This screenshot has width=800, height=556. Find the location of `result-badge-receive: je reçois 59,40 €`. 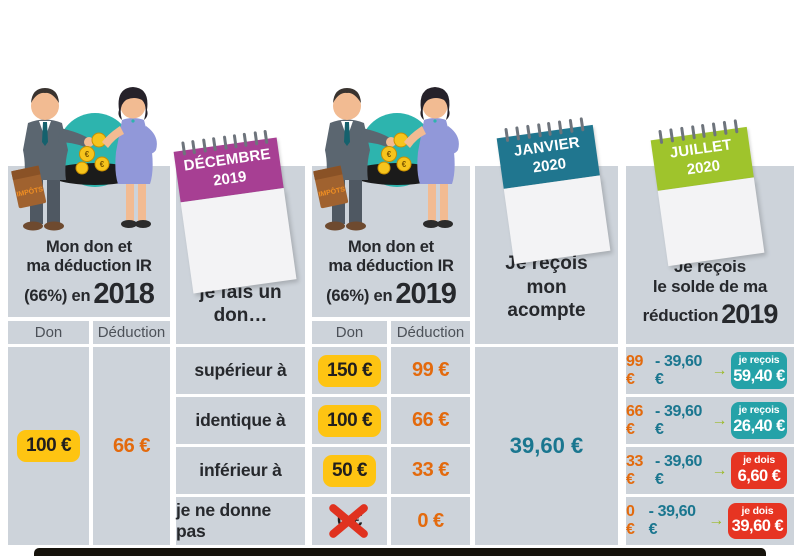

result-badge-receive: je reçois 59,40 € is located at coordinates (759, 370).